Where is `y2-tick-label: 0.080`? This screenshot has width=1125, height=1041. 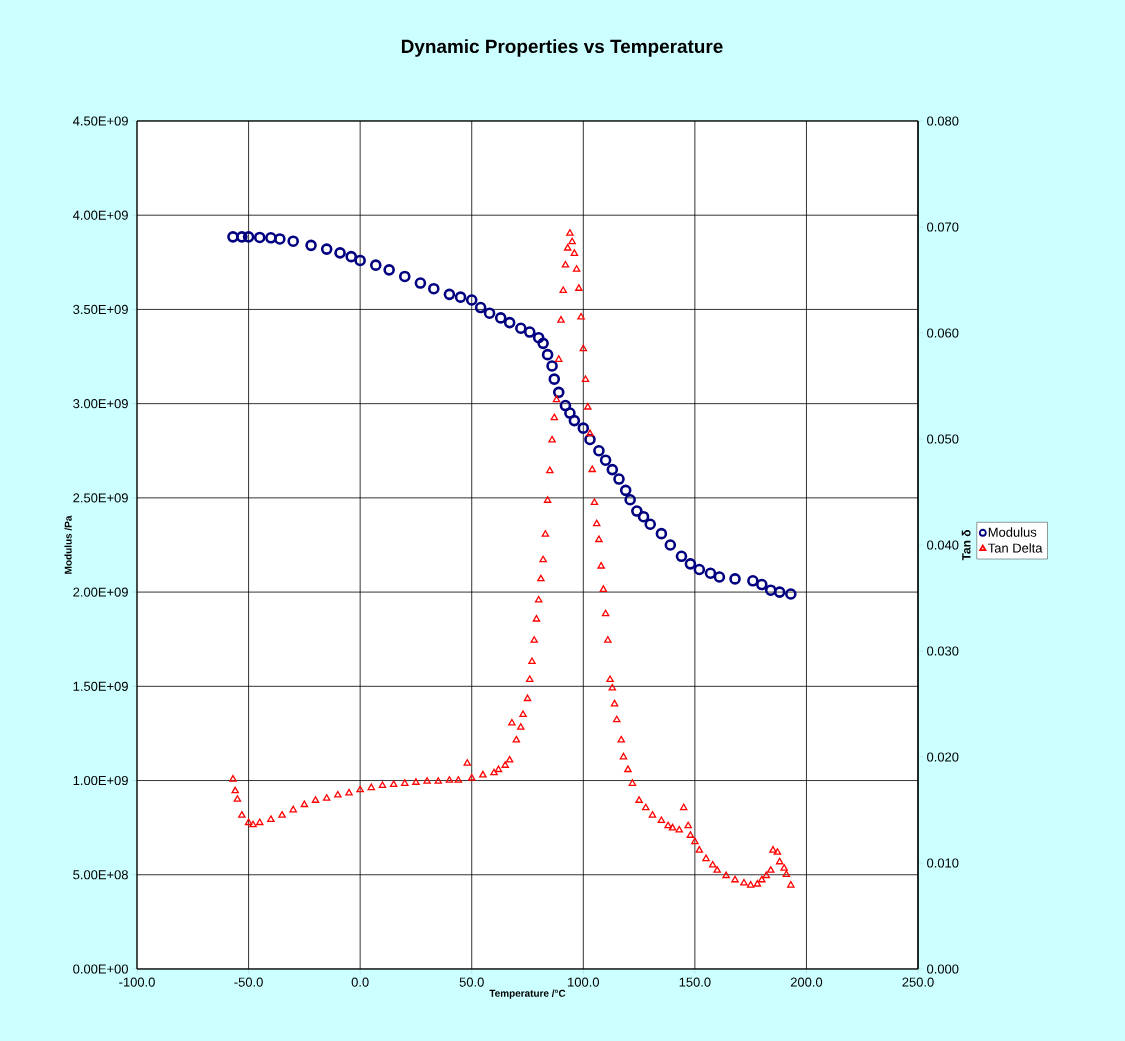
y2-tick-label: 0.080 is located at coordinates (943, 121).